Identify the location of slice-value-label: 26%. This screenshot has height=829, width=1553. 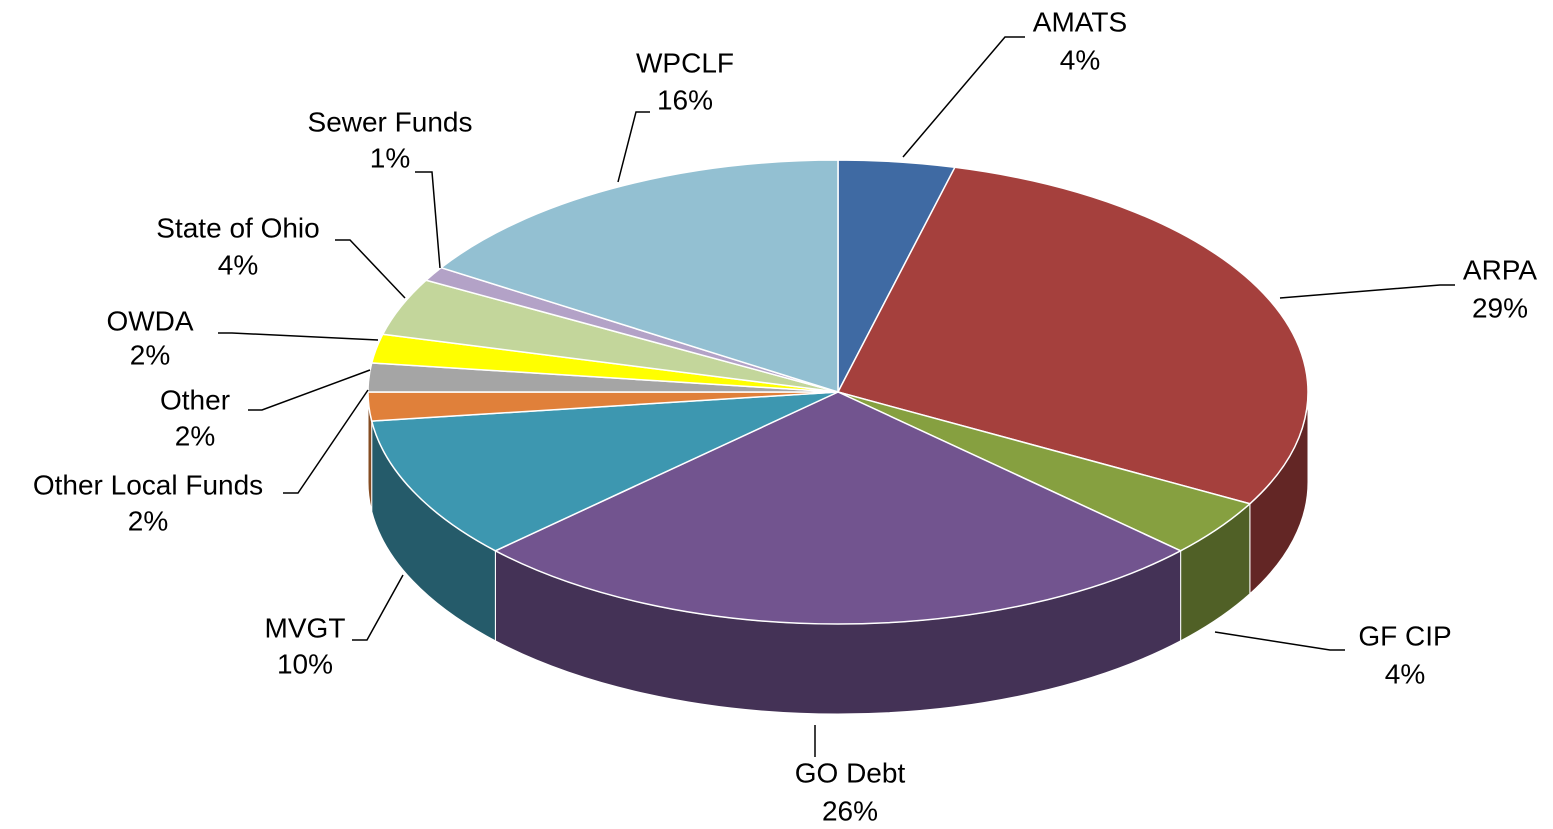
(850, 810).